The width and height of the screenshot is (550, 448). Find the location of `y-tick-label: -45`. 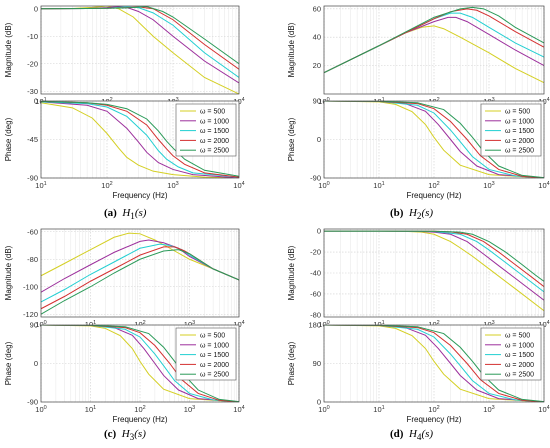

y-tick-label: -45 is located at coordinates (32, 139).